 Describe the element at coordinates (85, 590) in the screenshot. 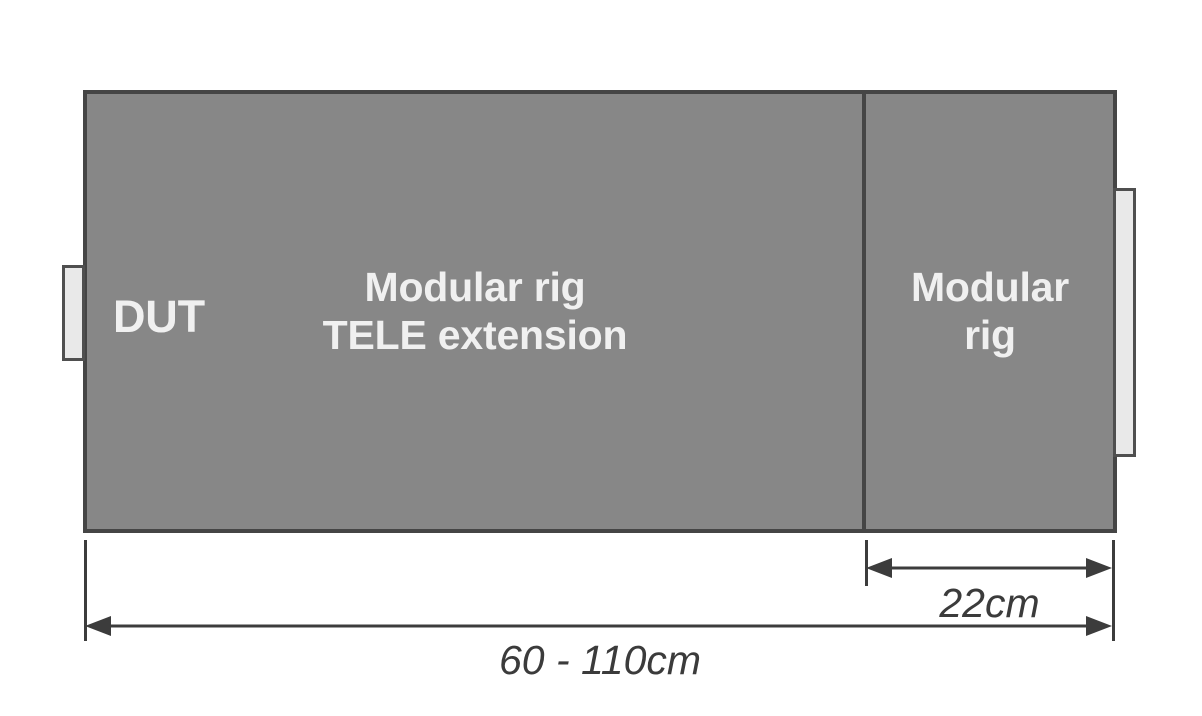

I see `extension-line-left` at that location.